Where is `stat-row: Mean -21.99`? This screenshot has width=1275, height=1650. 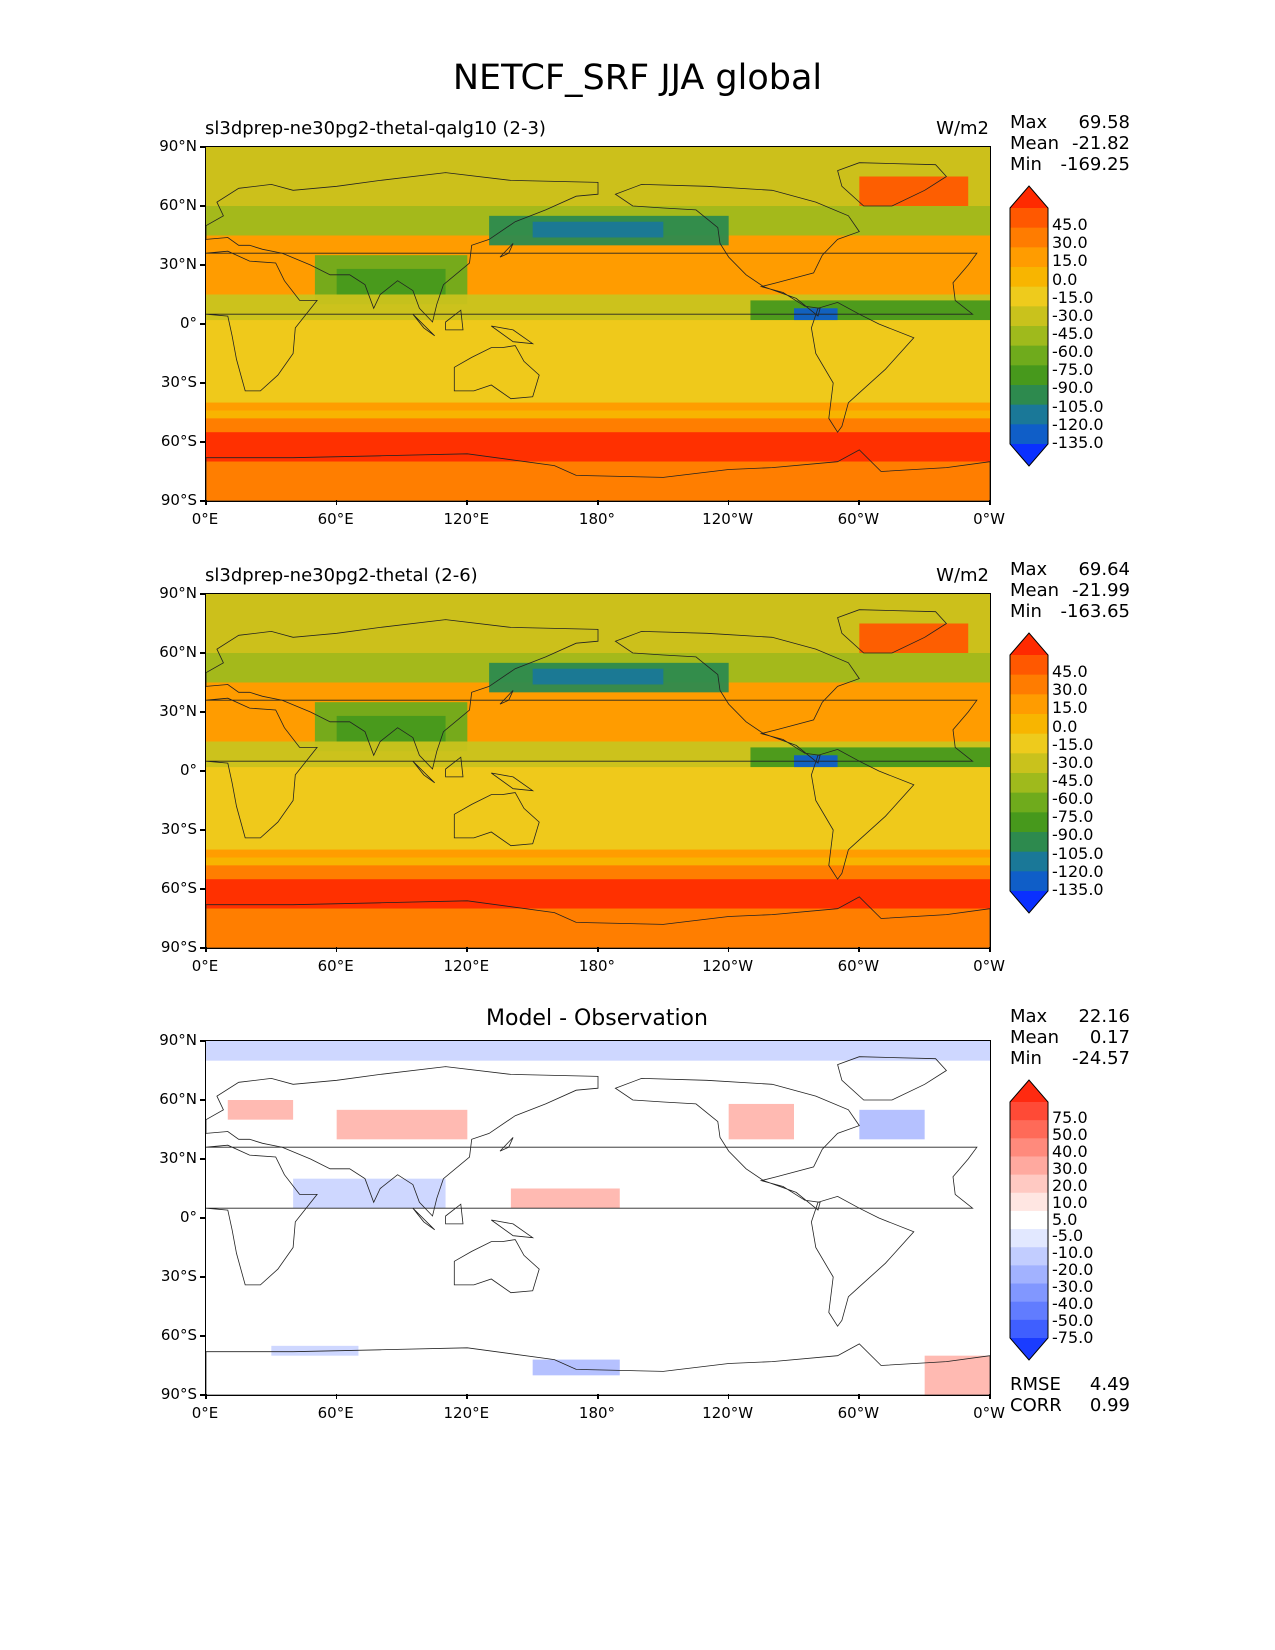 stat-row: Mean -21.99 is located at coordinates (1070, 591).